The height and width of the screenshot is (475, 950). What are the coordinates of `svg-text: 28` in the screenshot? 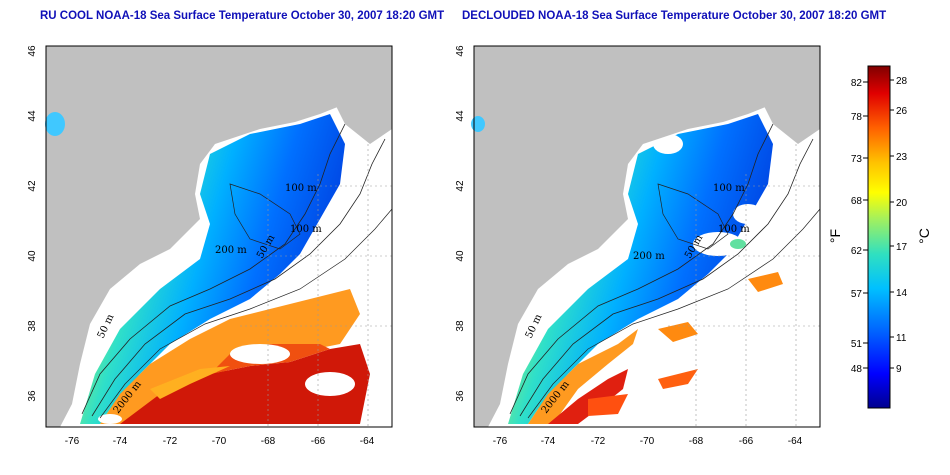 It's located at (902, 81).